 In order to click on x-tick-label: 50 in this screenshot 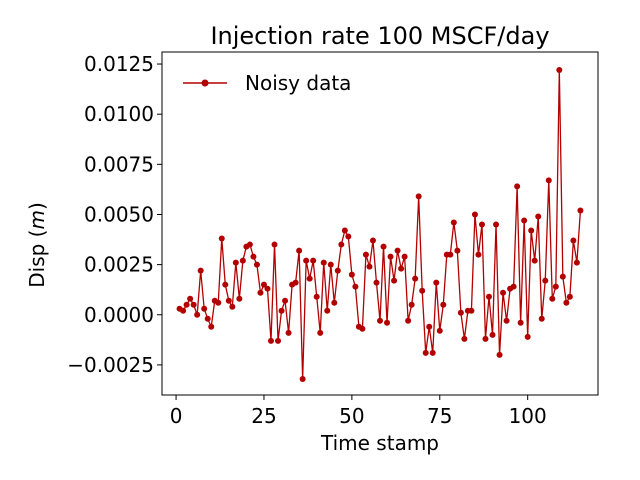, I will do `click(351, 416)`.